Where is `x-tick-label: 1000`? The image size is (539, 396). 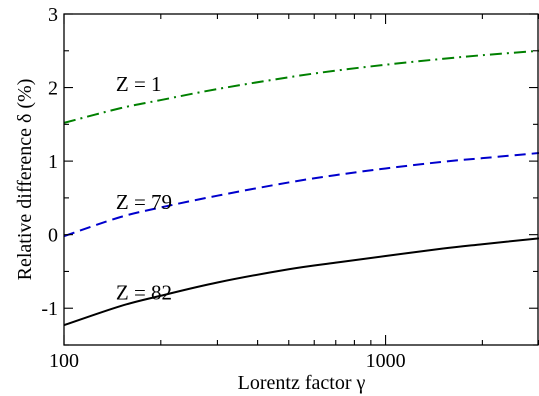
x-tick-label: 1000 is located at coordinates (386, 361).